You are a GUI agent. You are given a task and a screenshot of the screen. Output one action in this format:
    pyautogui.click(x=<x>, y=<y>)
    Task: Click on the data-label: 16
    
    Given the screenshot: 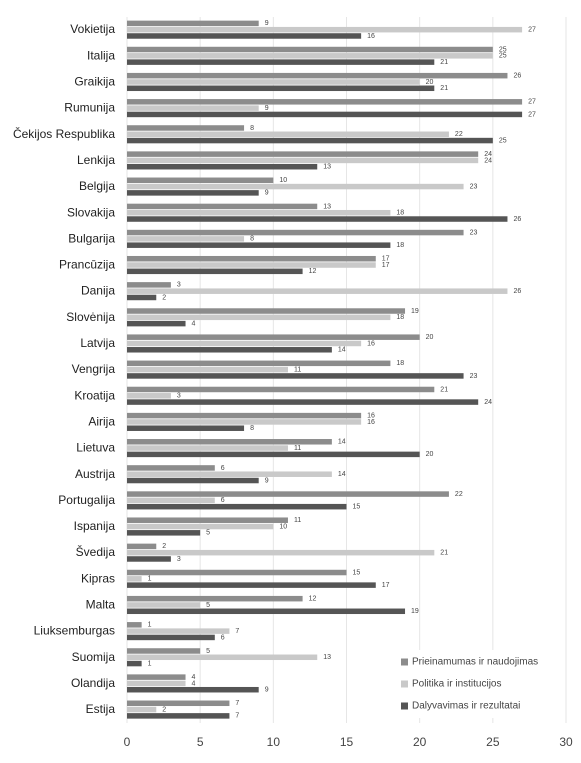 What is the action you would take?
    pyautogui.click(x=371, y=422)
    